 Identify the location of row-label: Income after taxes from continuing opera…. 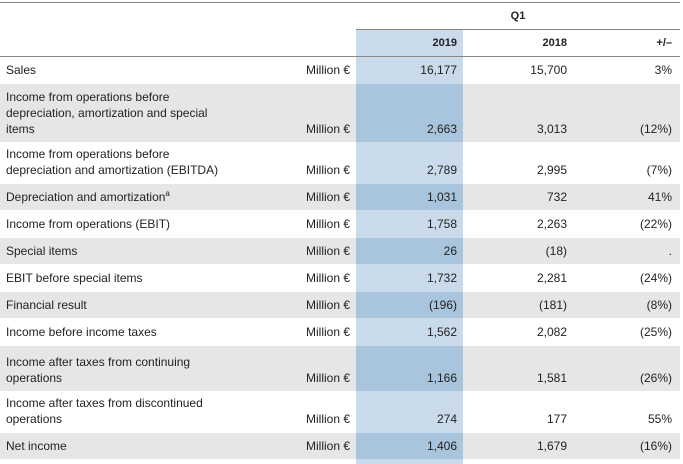
(120, 369).